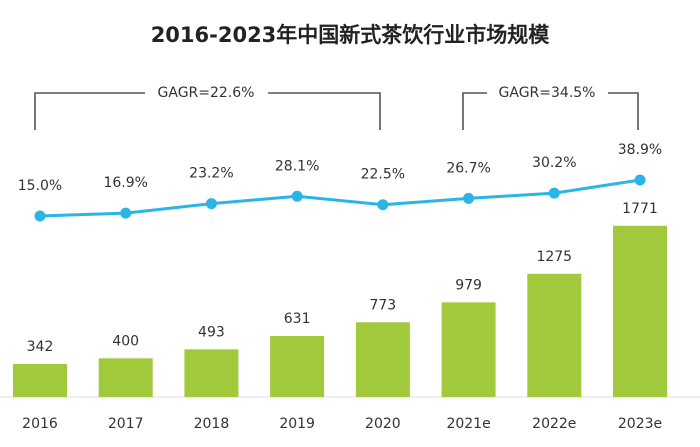  What do you see at coordinates (640, 424) in the screenshot?
I see `x-tick-label: 2023e` at bounding box center [640, 424].